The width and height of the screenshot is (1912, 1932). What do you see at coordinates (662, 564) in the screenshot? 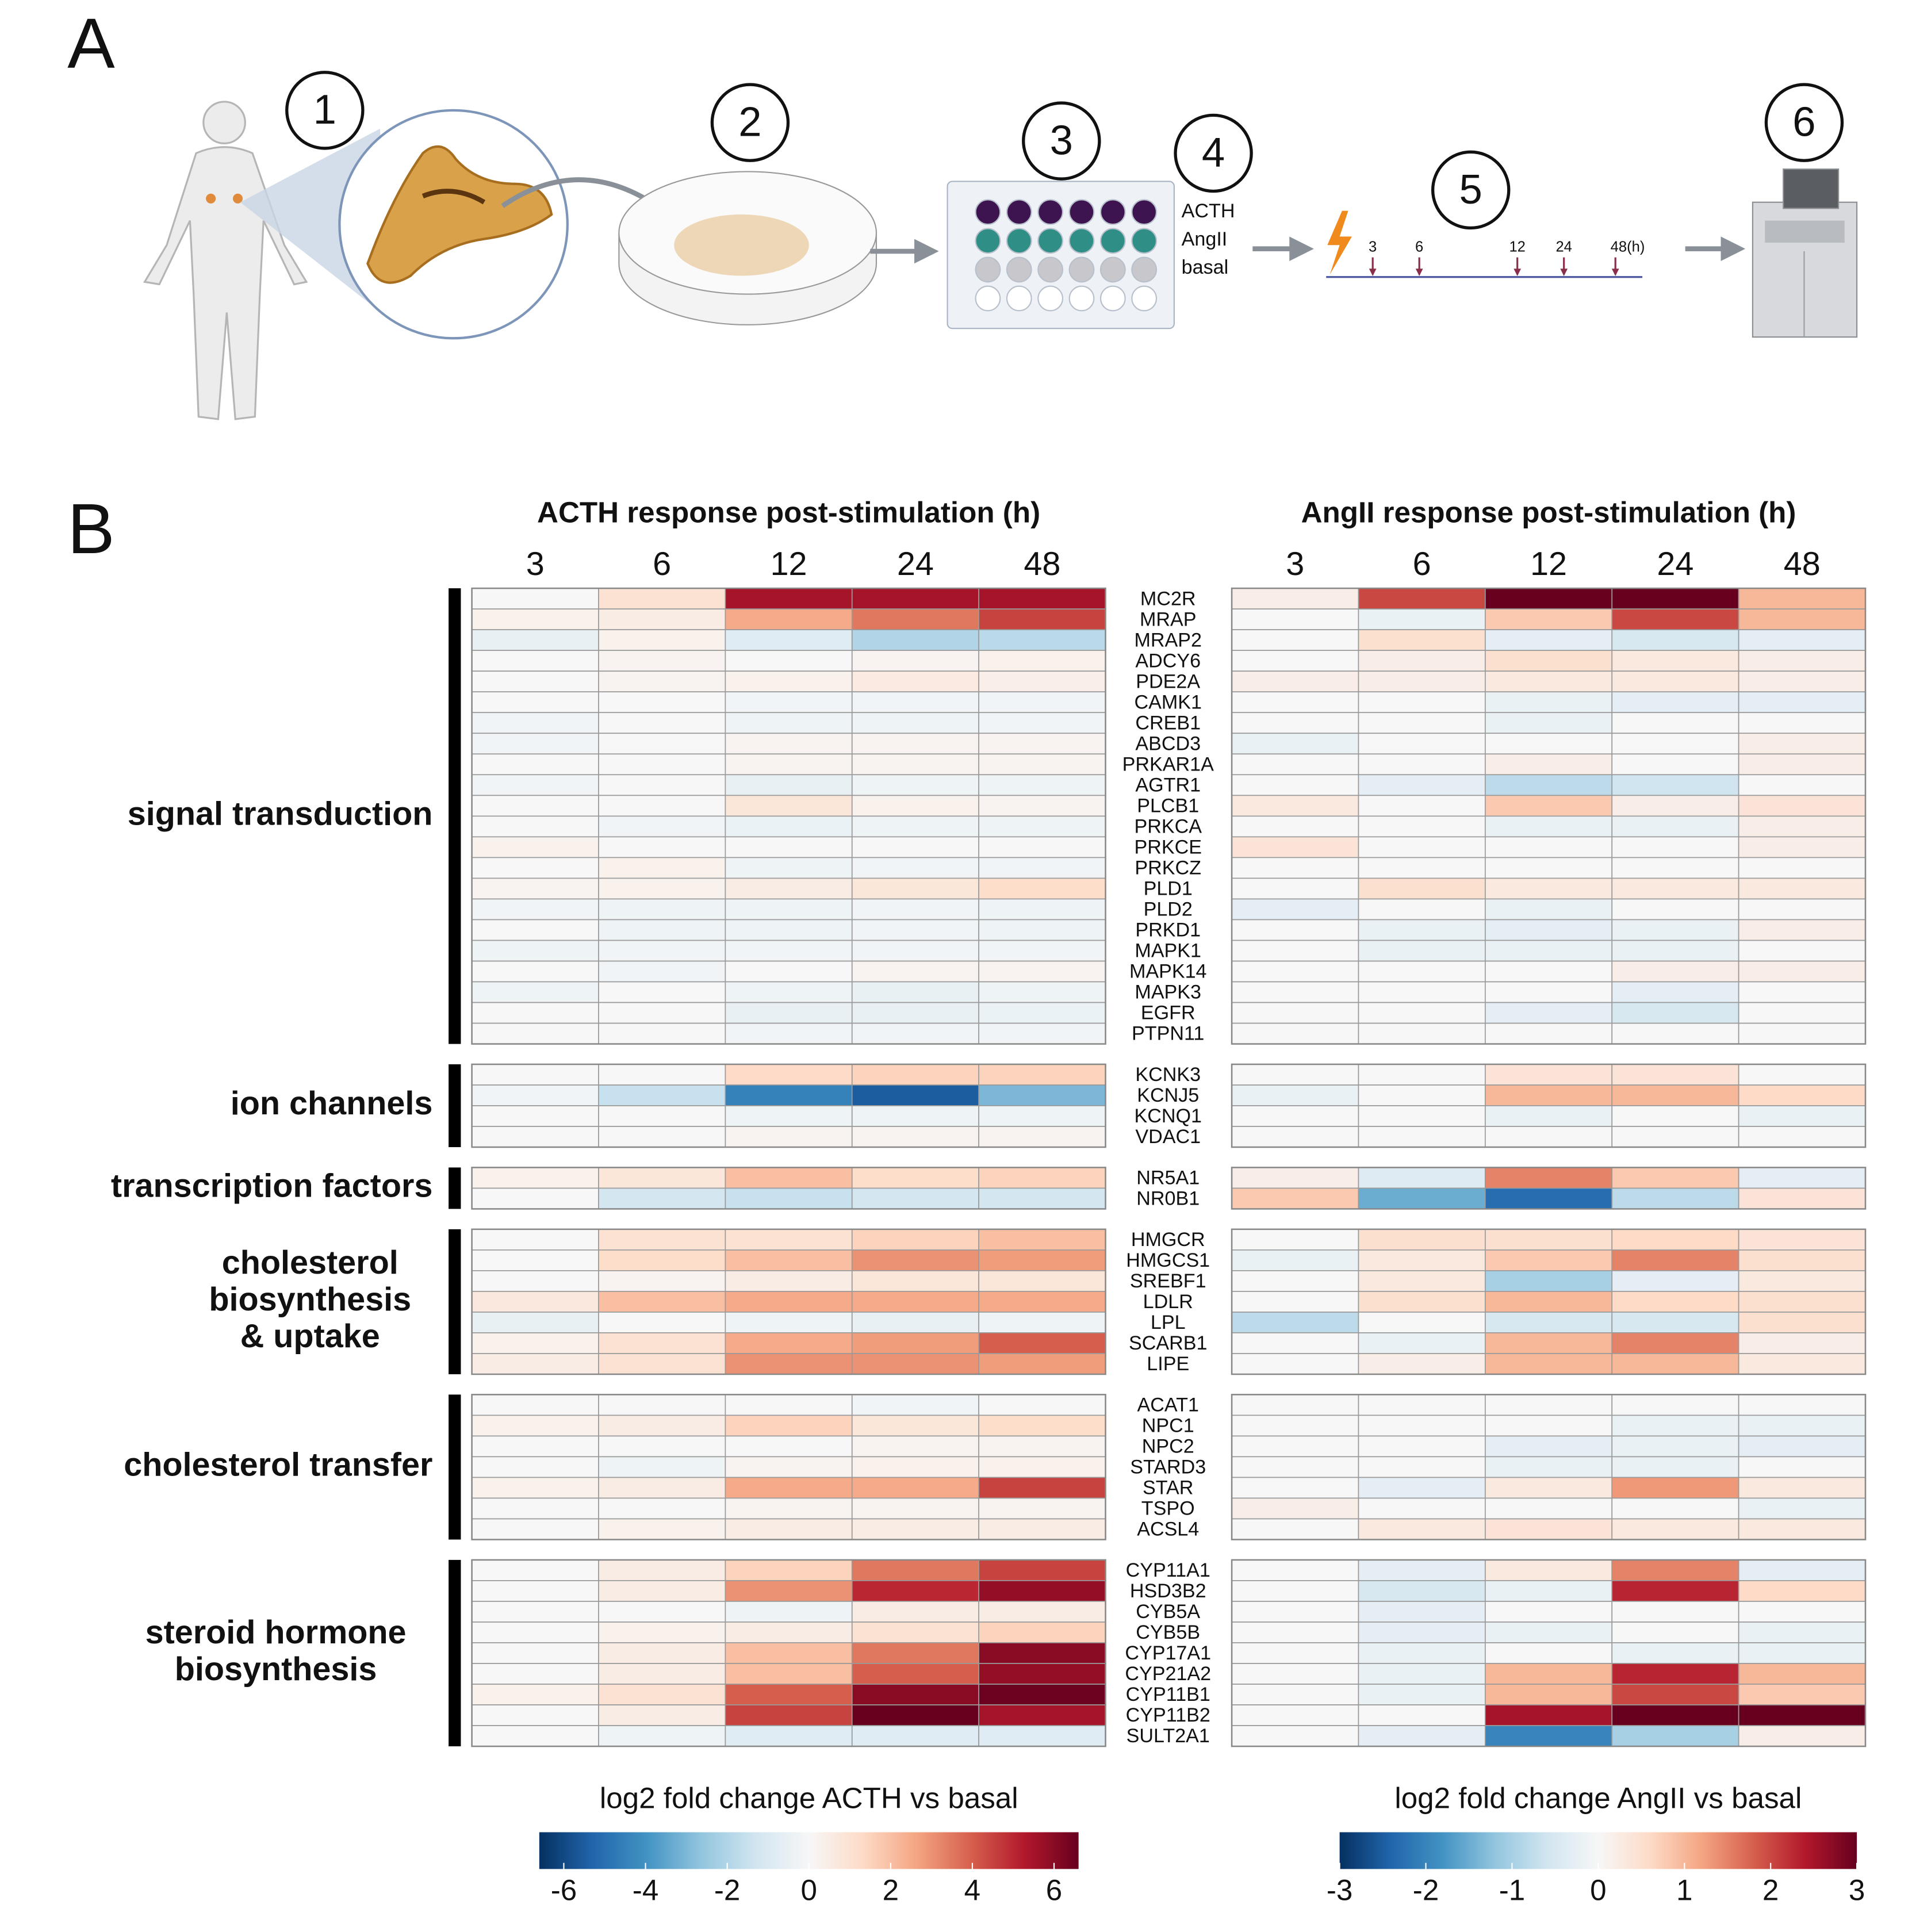
I see `x-tick-label: 6` at bounding box center [662, 564].